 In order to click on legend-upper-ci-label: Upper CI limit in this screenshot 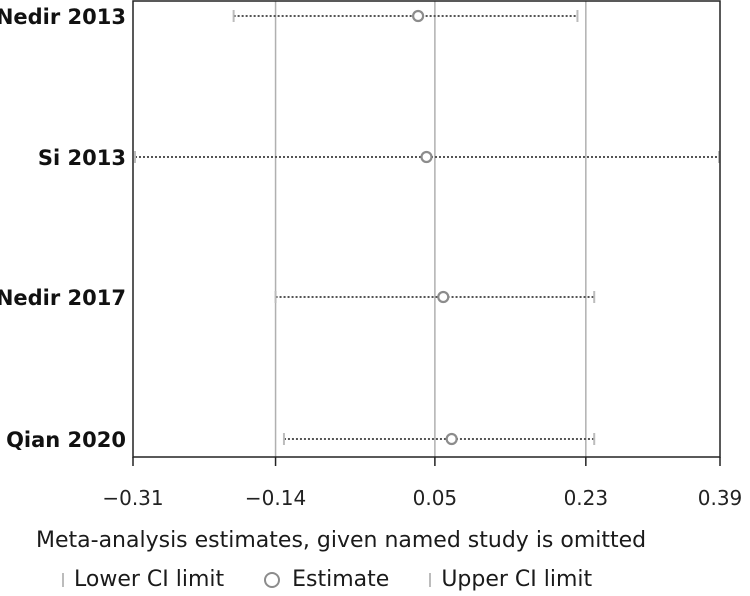, I will do `click(517, 579)`.